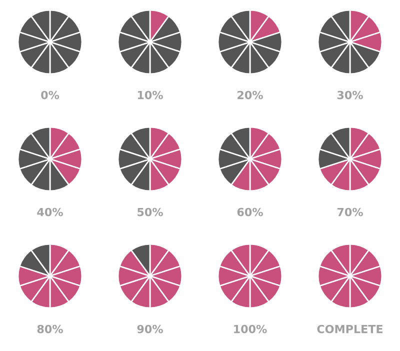 The height and width of the screenshot is (351, 400). I want to click on text: COMPLETE, so click(350, 329).